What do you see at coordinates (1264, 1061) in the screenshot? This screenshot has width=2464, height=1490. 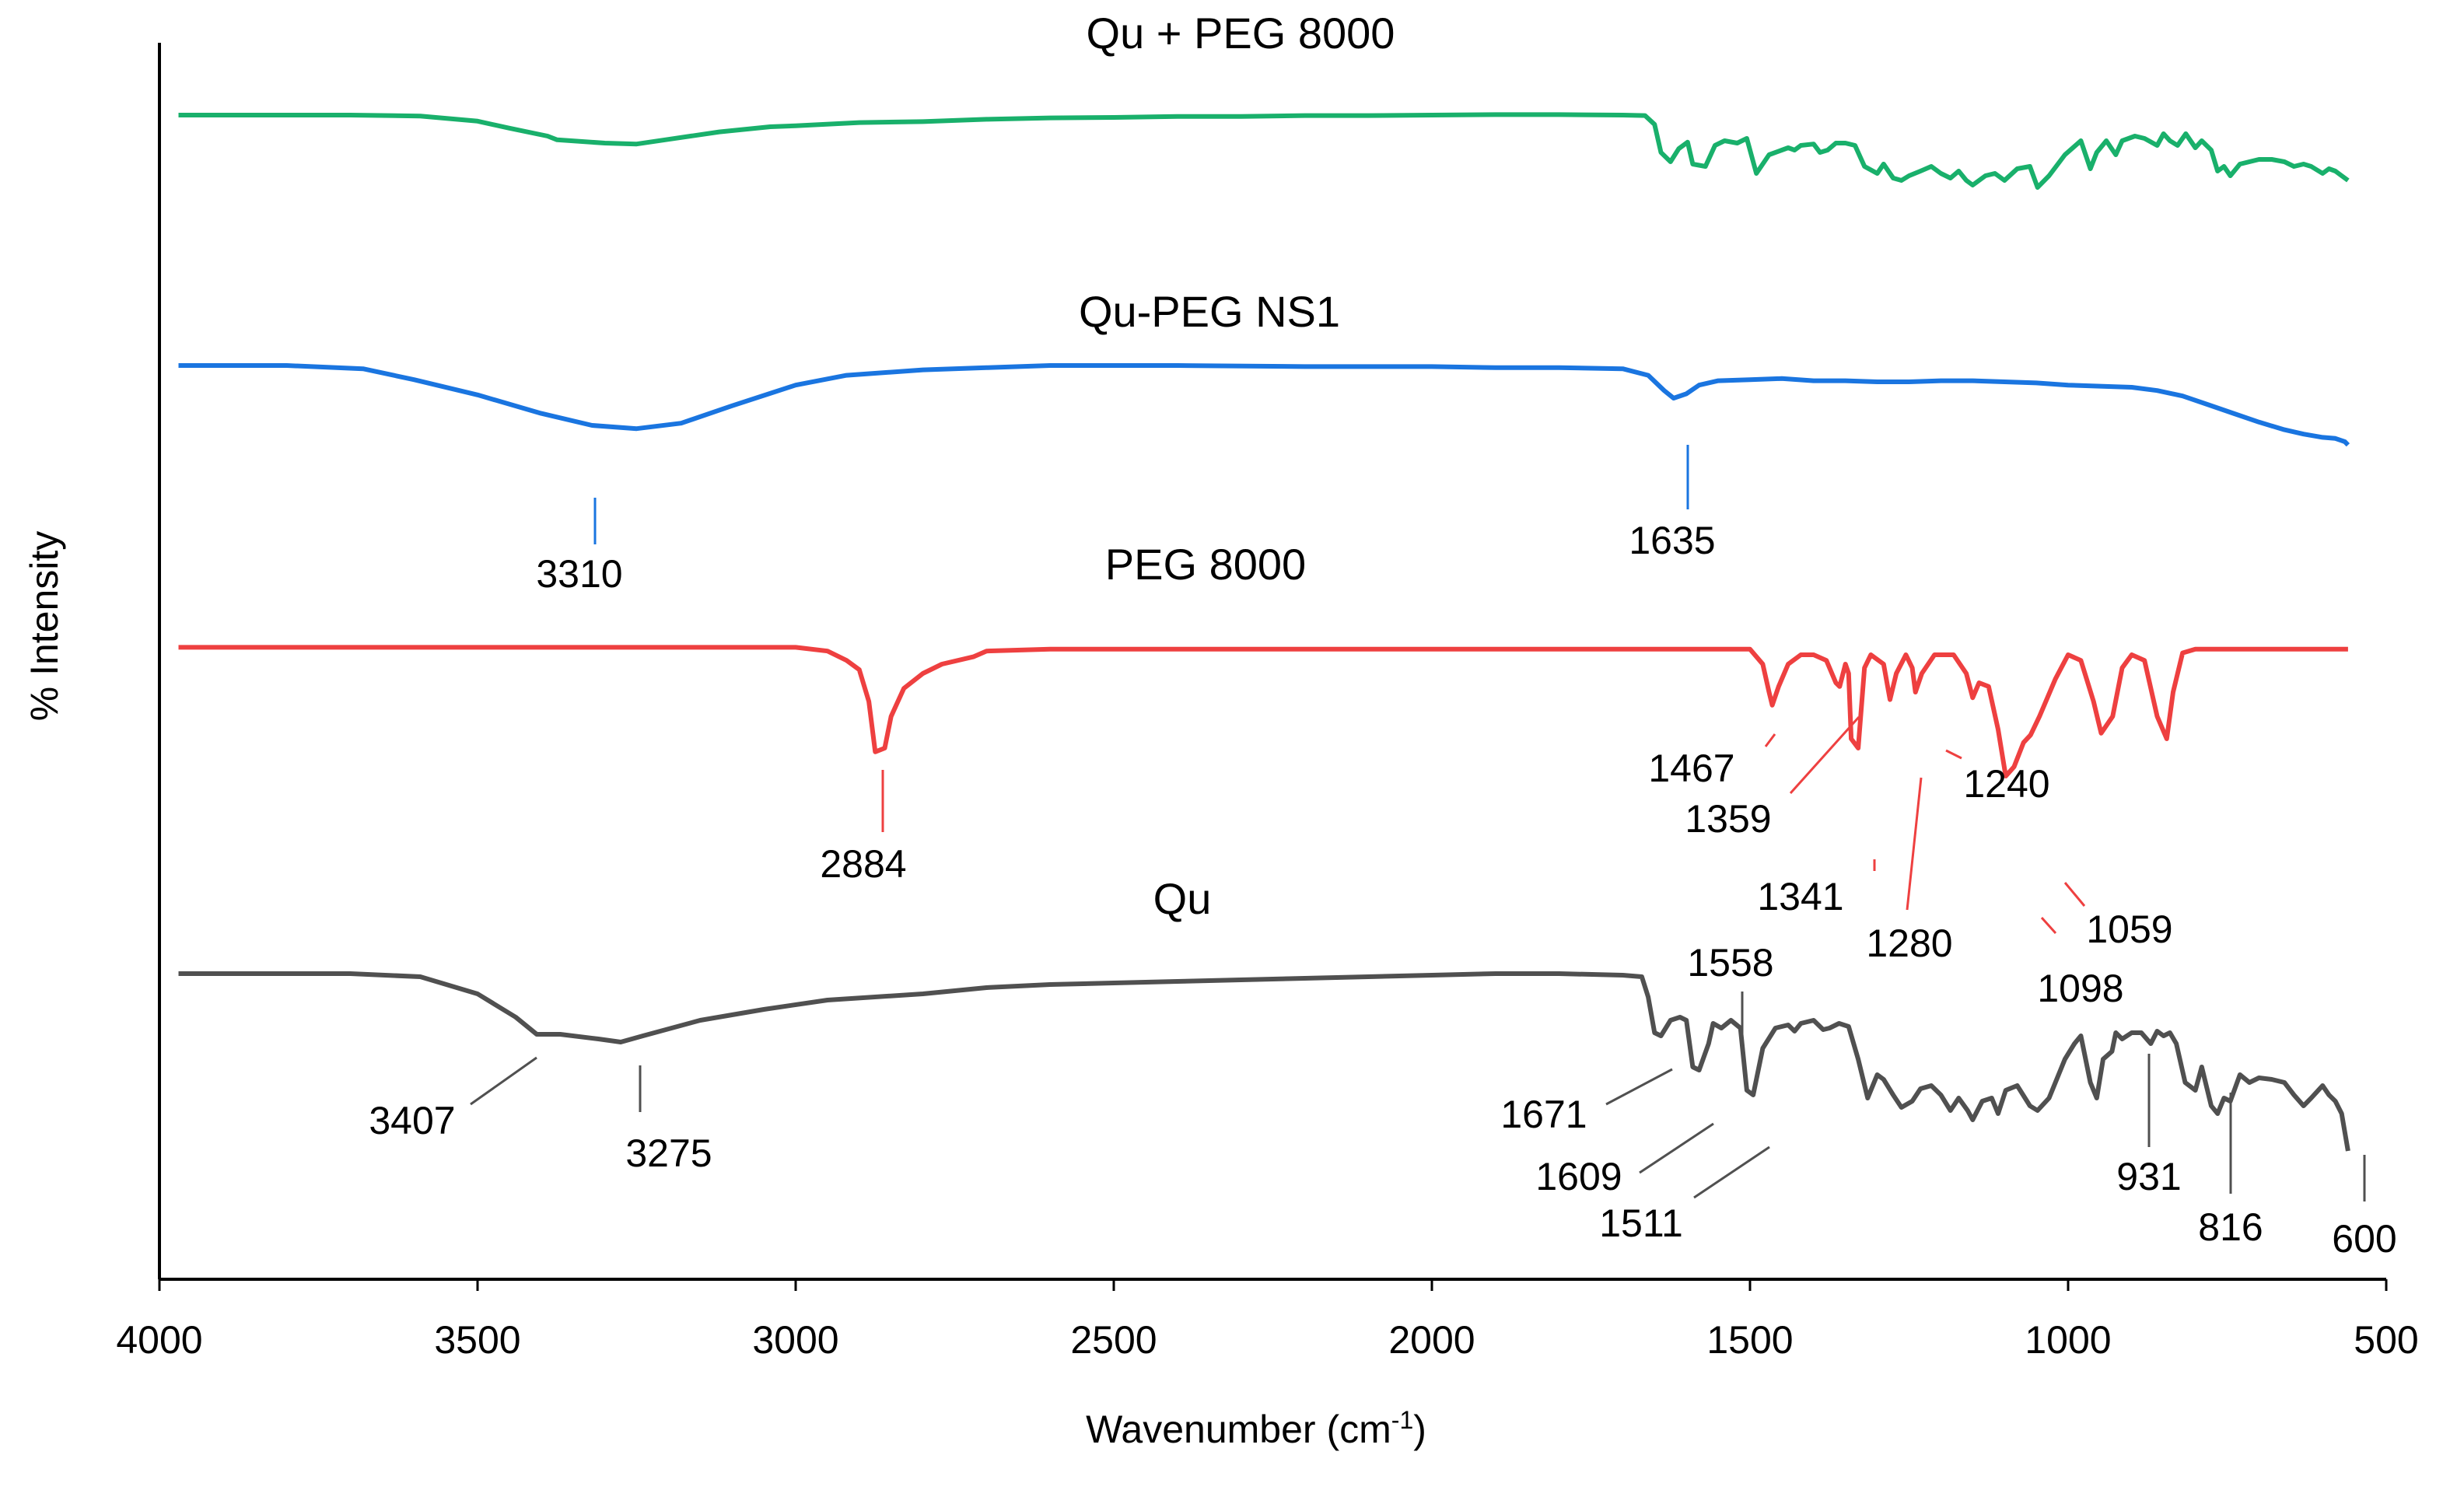 I see `series-line-qu` at bounding box center [1264, 1061].